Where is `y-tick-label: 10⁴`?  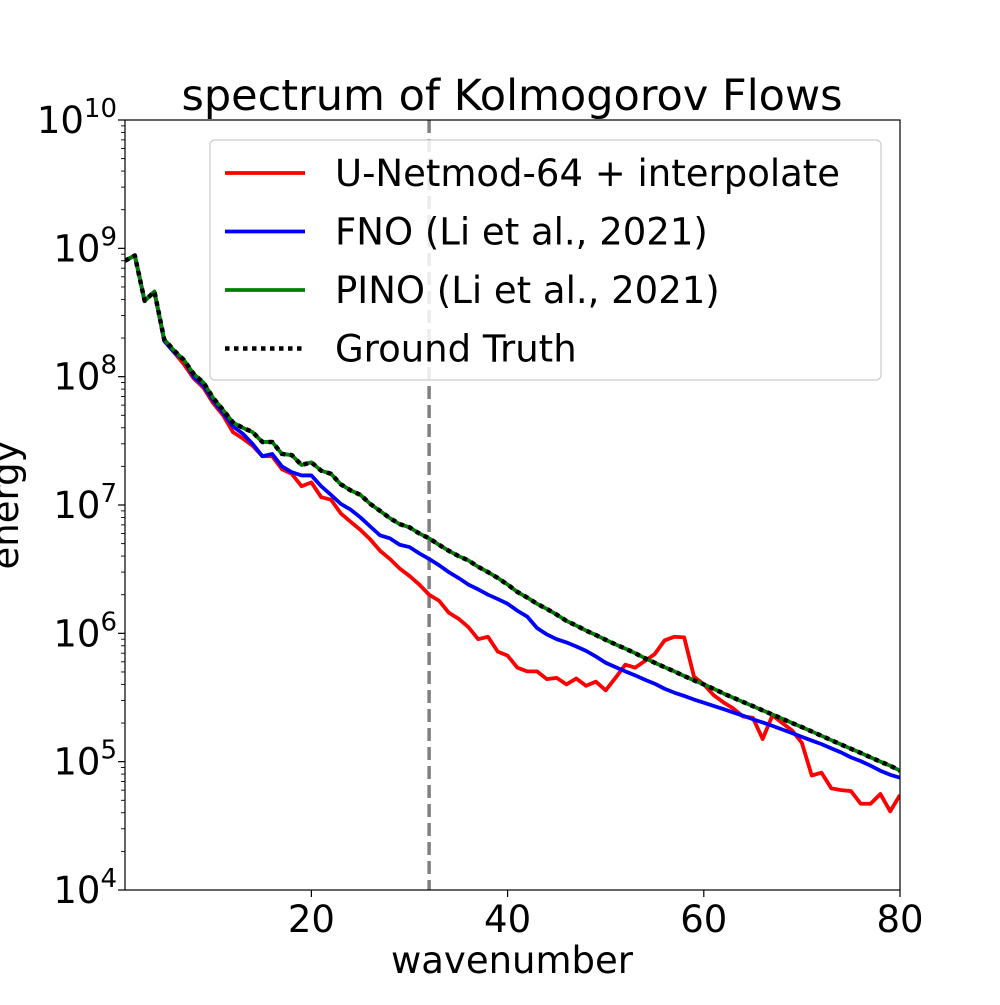
y-tick-label: 10⁴ is located at coordinates (85, 888).